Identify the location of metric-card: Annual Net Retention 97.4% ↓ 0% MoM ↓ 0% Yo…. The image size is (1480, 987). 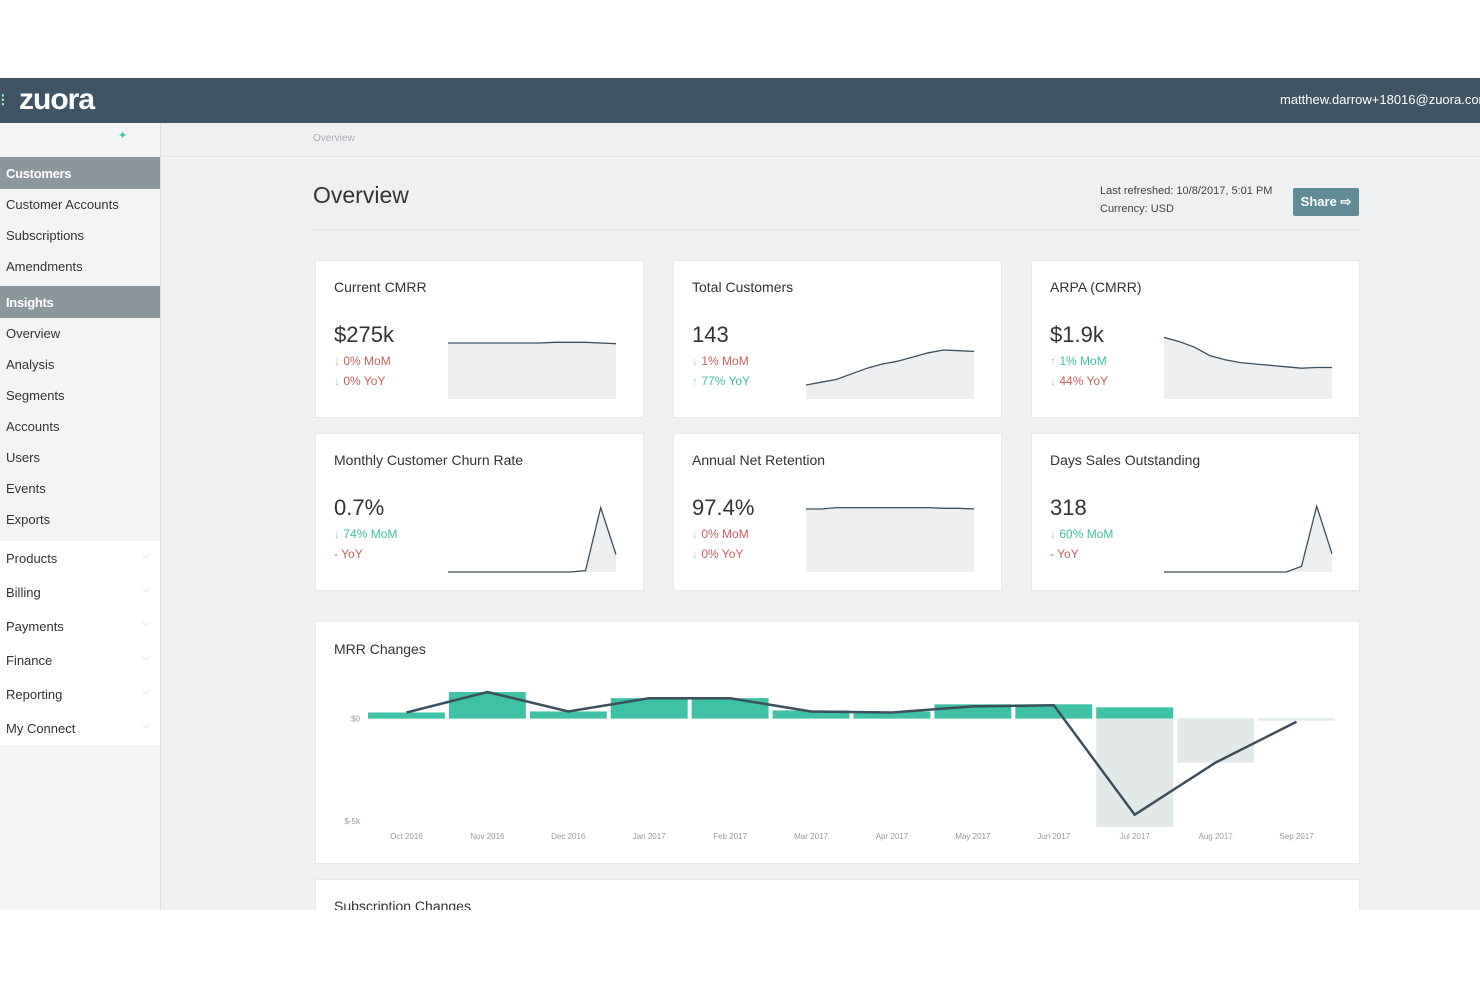
(837, 512).